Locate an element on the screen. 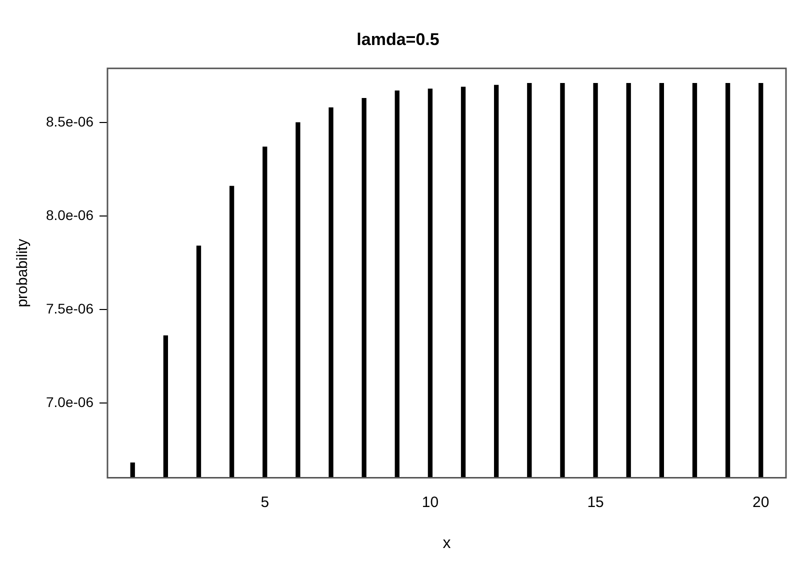 The width and height of the screenshot is (788, 577). chart-title: lamda=0.5 is located at coordinates (398, 39).